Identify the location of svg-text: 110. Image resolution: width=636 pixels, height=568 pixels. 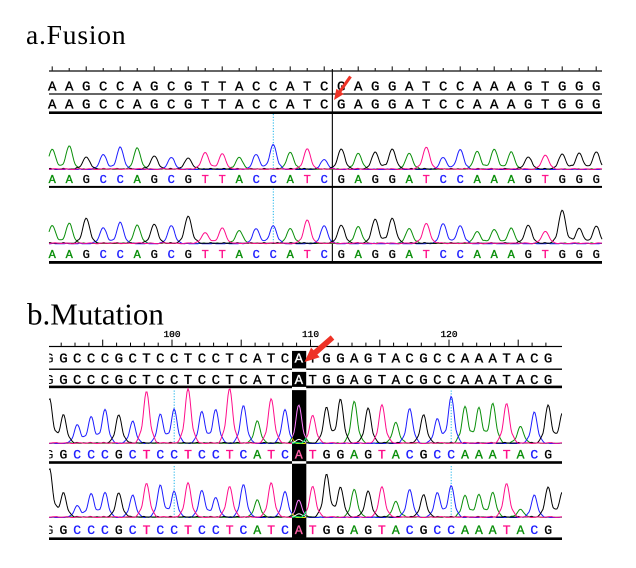
(310, 334).